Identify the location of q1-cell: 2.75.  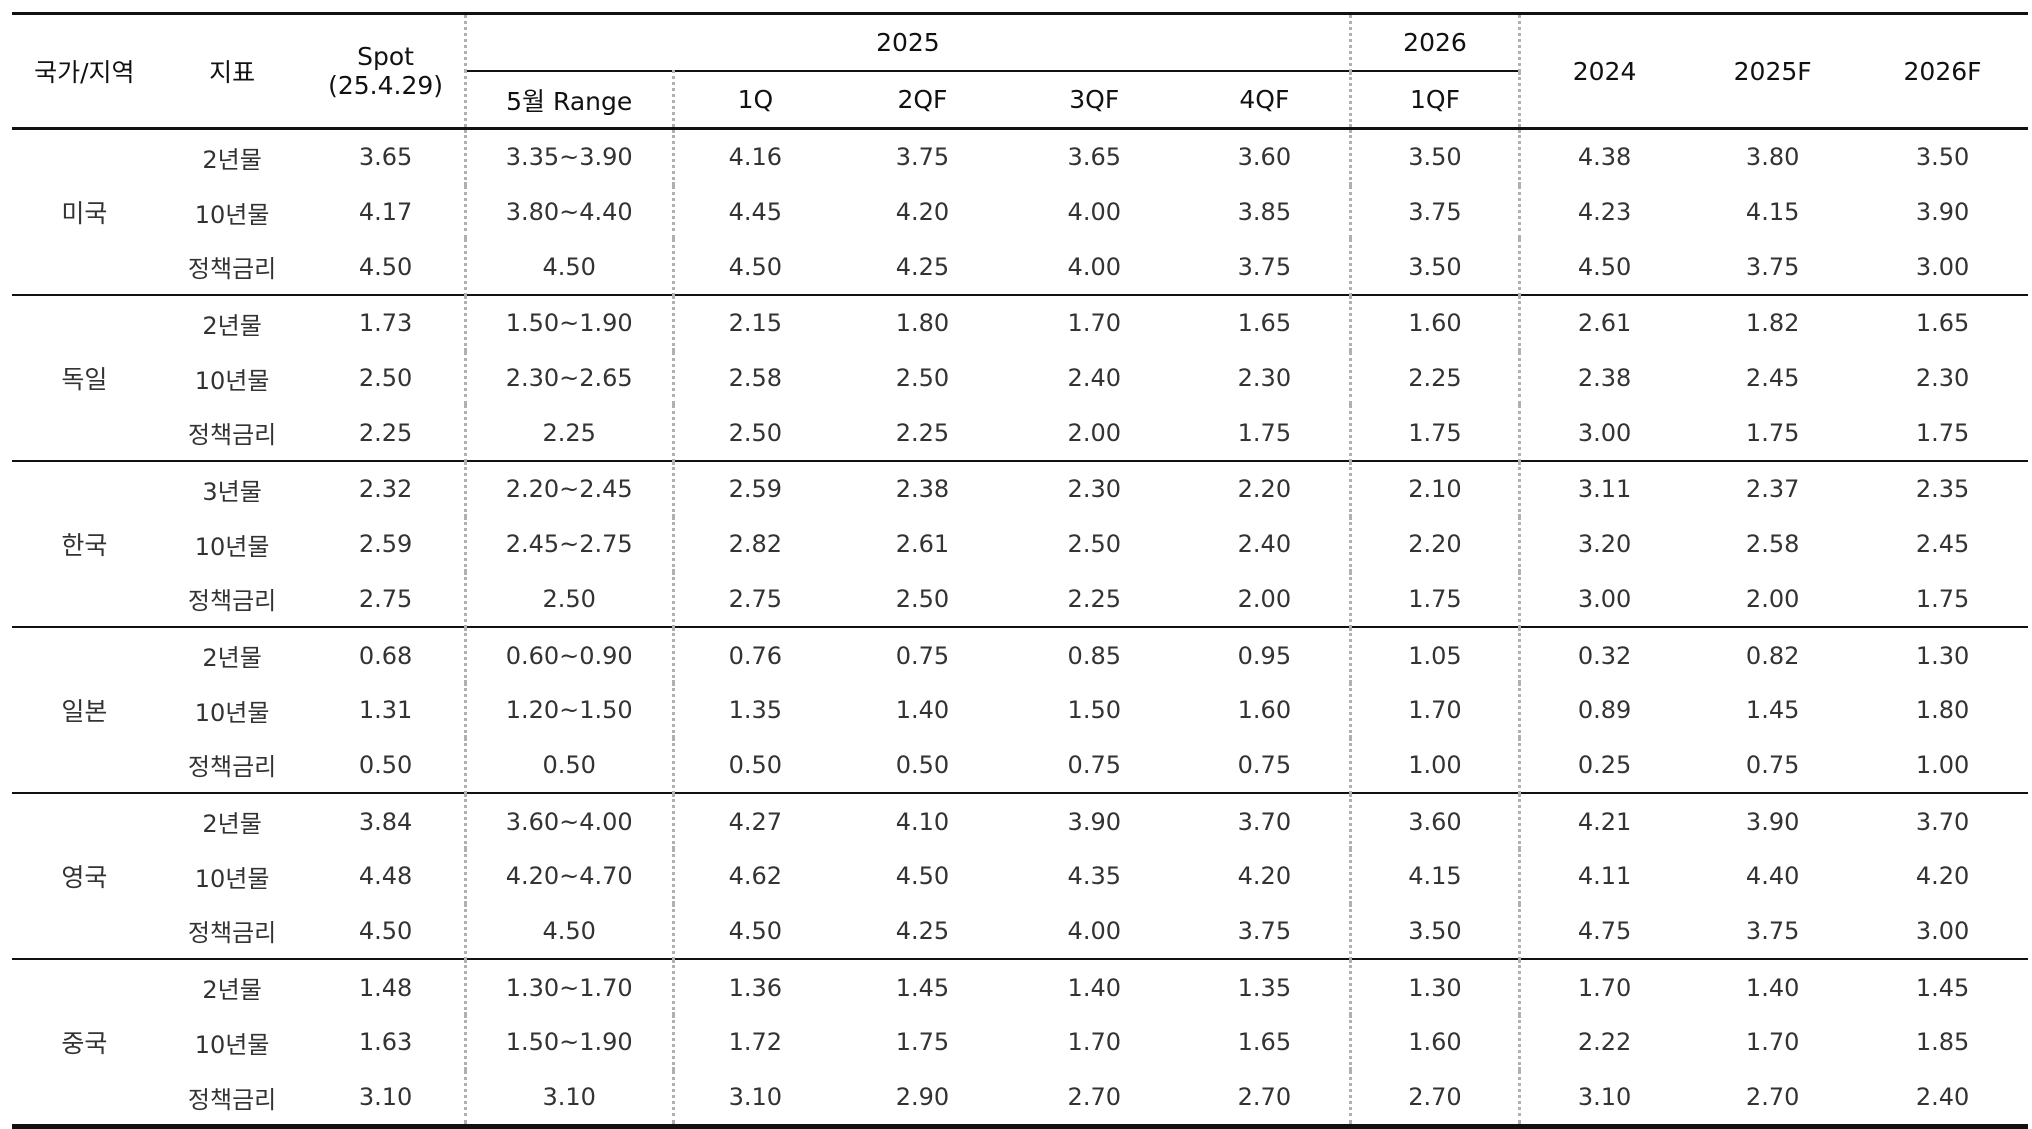
(755, 600).